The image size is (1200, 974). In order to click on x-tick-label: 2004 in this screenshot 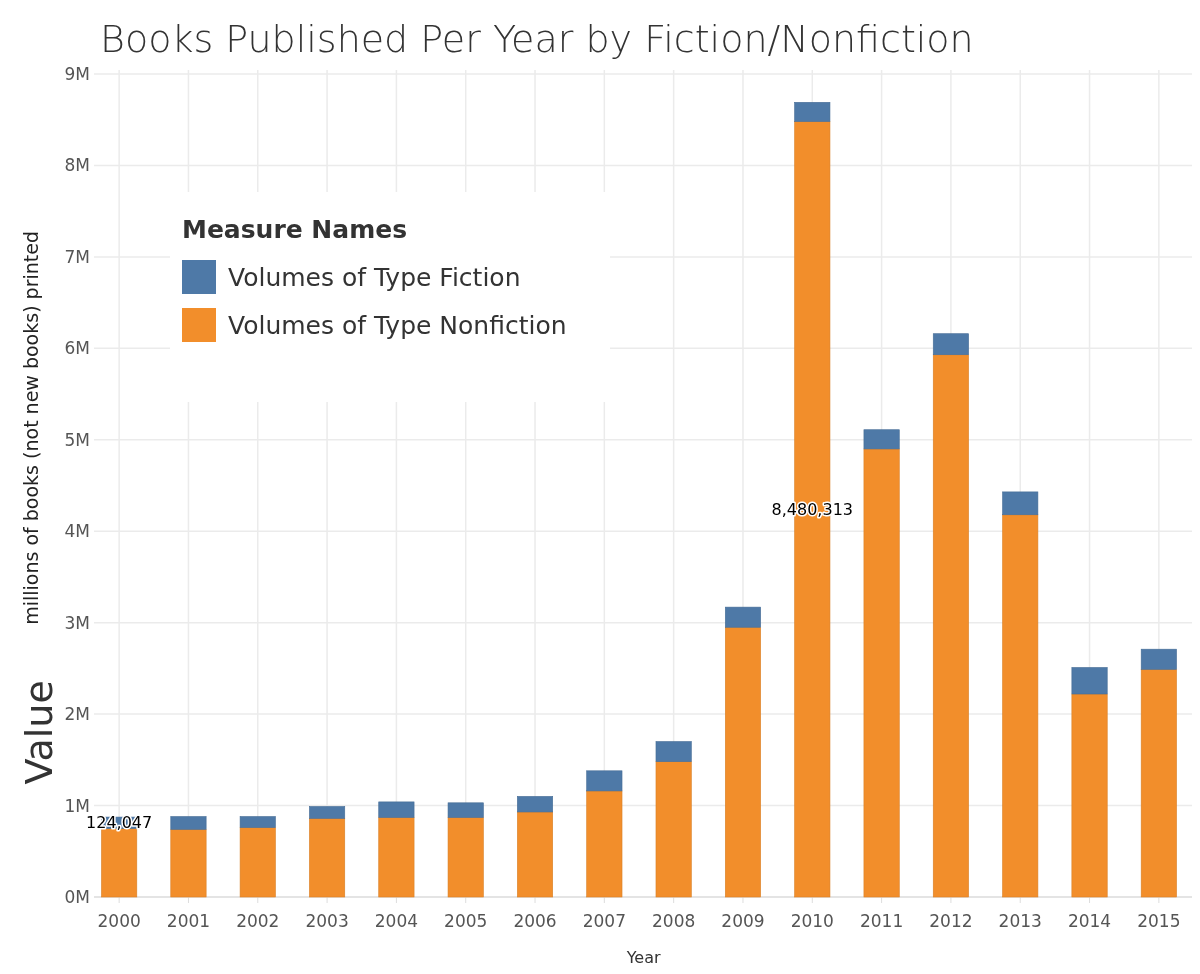, I will do `click(396, 921)`.